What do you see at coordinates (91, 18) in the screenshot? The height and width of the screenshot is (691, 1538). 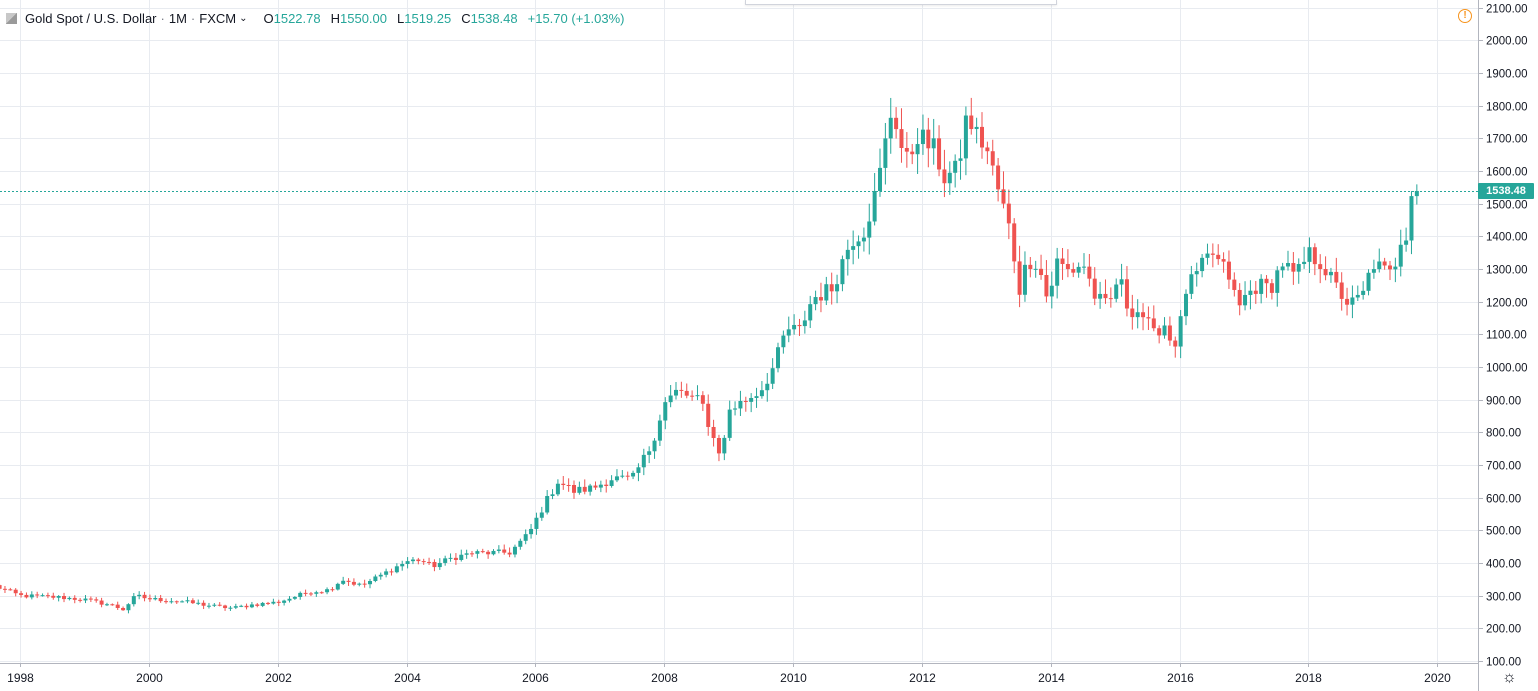 I see `symbol-name: Gold Spot / U.S. Dollar` at bounding box center [91, 18].